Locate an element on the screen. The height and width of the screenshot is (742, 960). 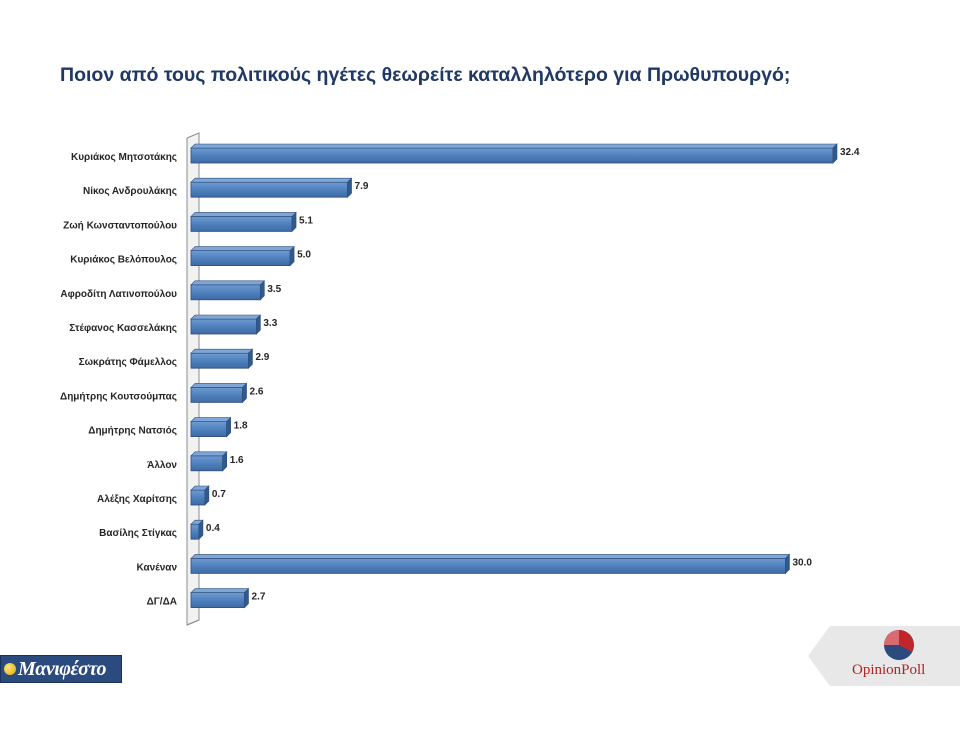
logo-dot-icon is located at coordinates (10, 669).